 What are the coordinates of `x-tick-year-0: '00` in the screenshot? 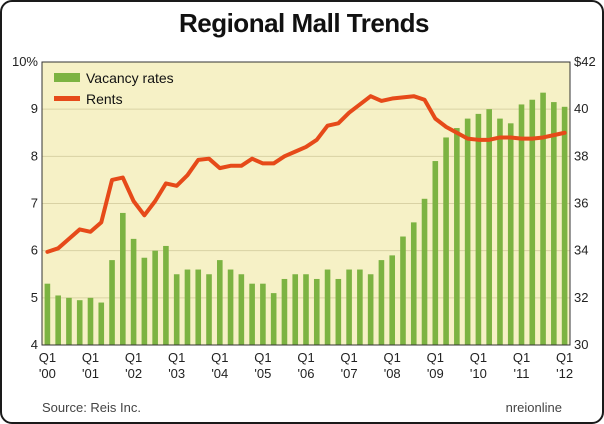 It's located at (47, 373).